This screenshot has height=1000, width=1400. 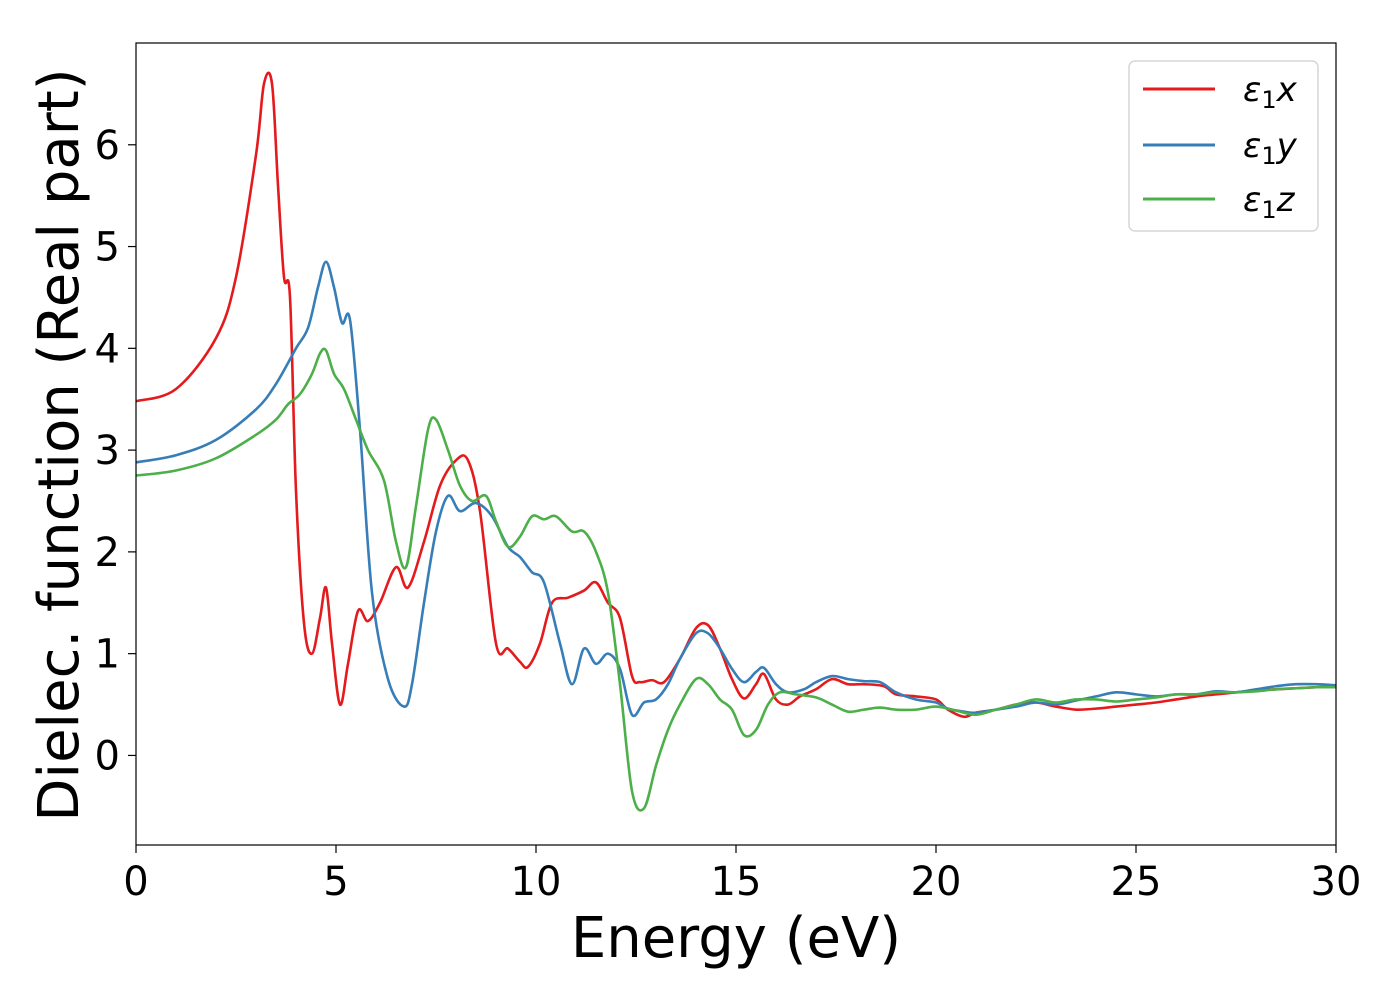 I want to click on y-axis-ticks: 0 1 2 3 4 5 6, so click(x=115, y=451).